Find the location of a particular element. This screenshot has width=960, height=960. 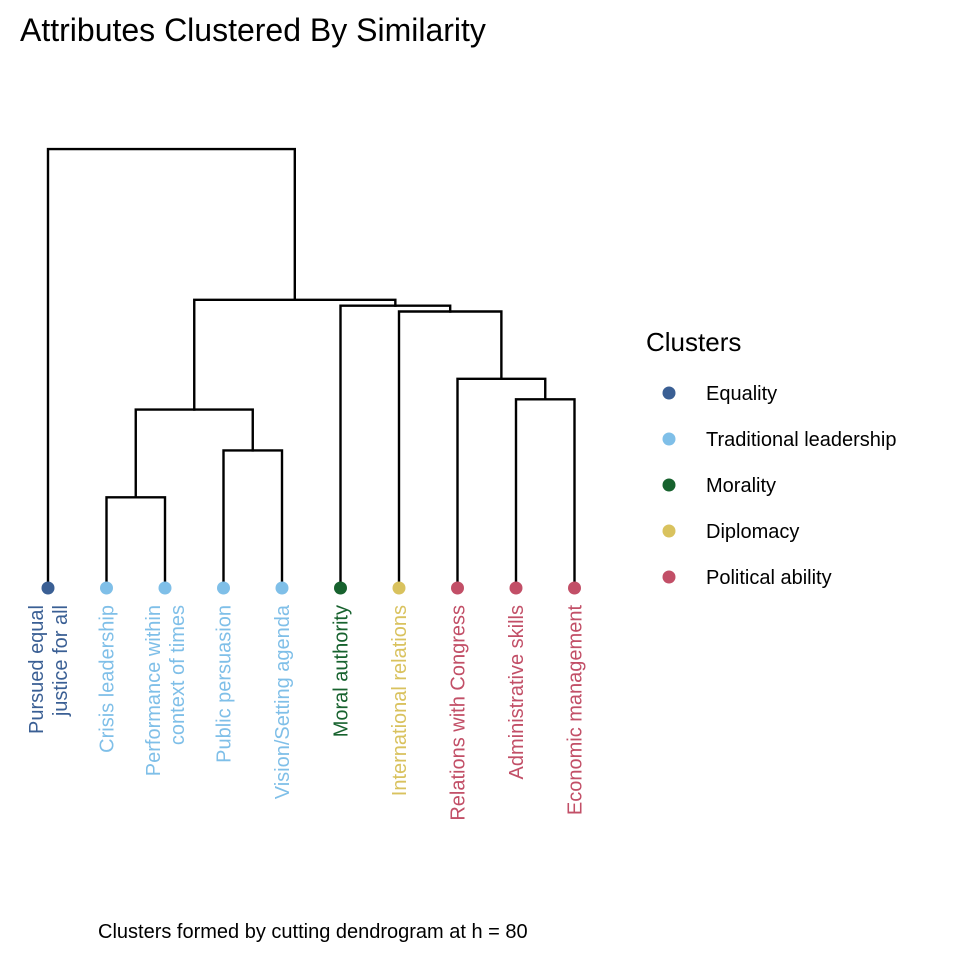

legend-label-4: Diplomacy is located at coordinates (752, 532).